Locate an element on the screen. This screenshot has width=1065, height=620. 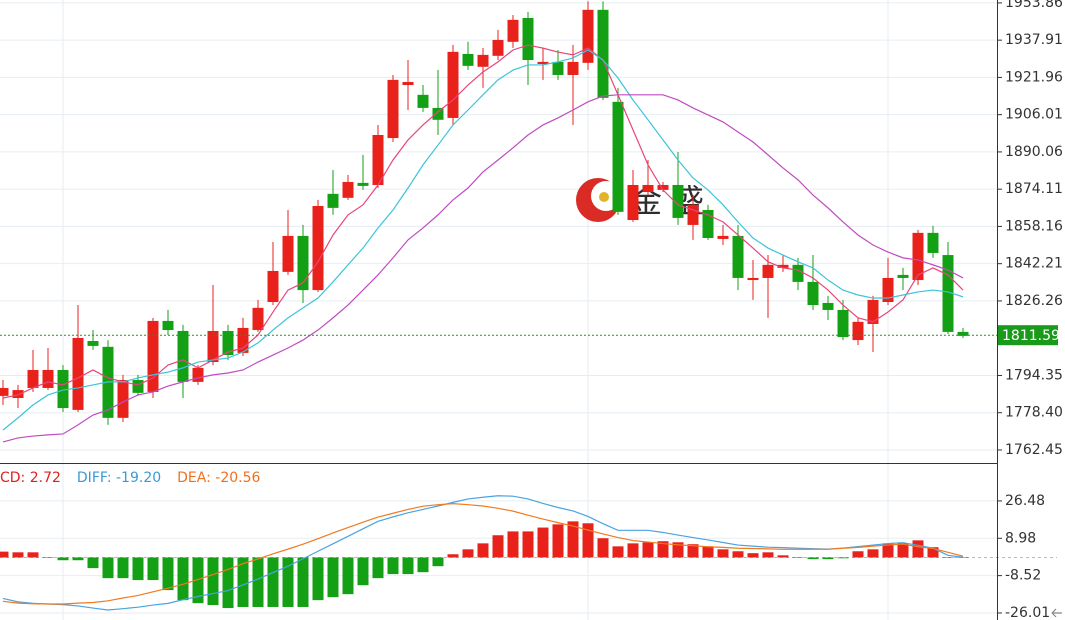
macd-line is located at coordinates (483, 554).